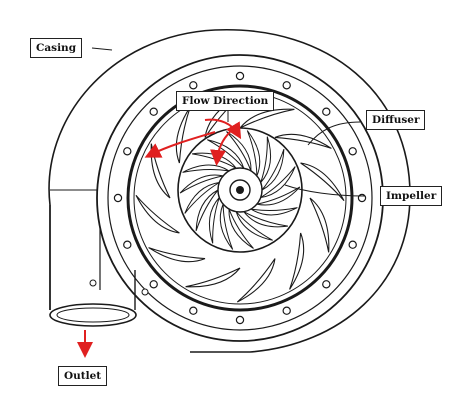 The width and height of the screenshot is (460, 400). What do you see at coordinates (180, 144) in the screenshot?
I see `flow-arrow-long` at bounding box center [180, 144].